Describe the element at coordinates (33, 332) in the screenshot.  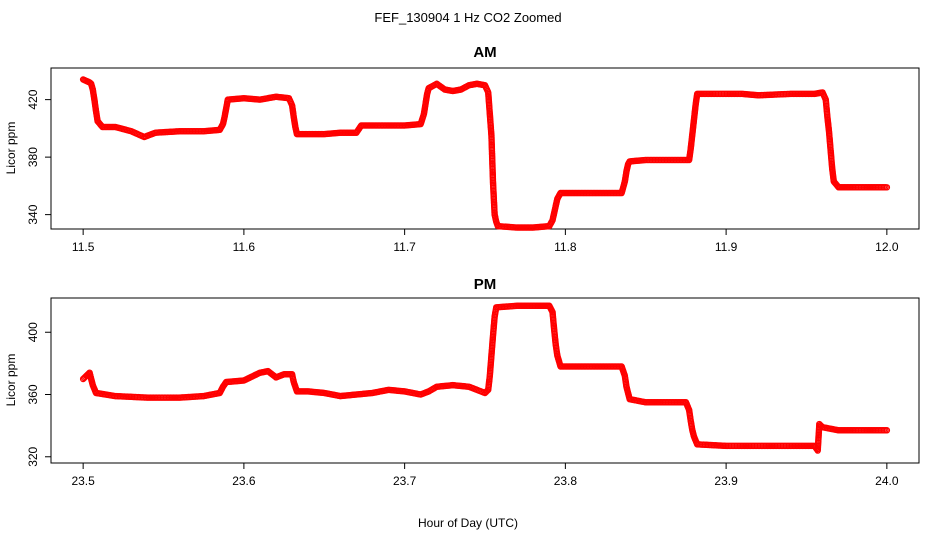
I see `pm-y-tick-label: 400` at that location.